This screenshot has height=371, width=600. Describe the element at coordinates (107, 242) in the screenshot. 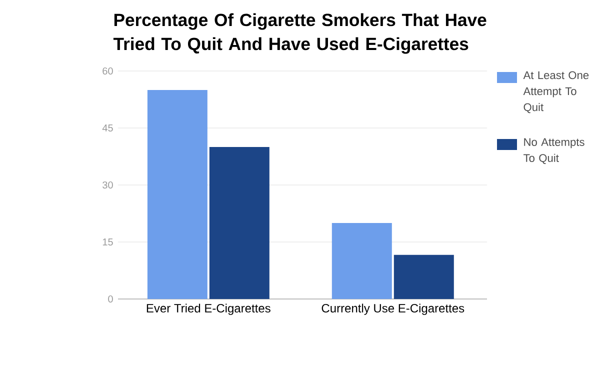

I see `y-tick-label: 15` at that location.